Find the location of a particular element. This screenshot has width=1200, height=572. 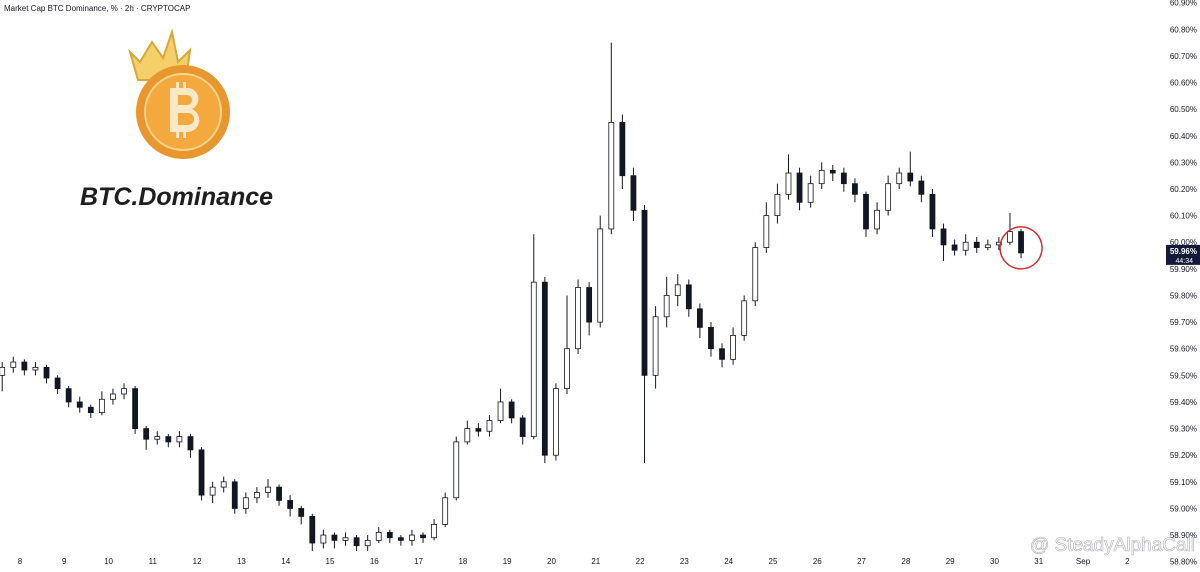

y-tick-label: 59.40% is located at coordinates (1183, 402).